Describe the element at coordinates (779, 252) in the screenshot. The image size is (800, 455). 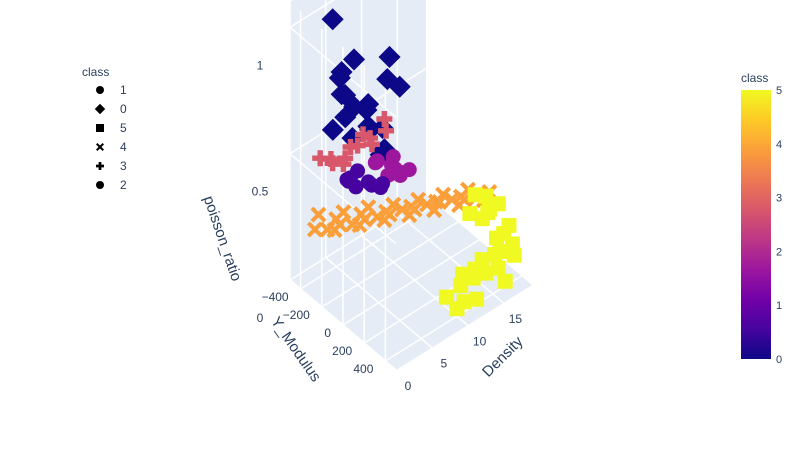
I see `colorbar-tick-label: 2` at that location.